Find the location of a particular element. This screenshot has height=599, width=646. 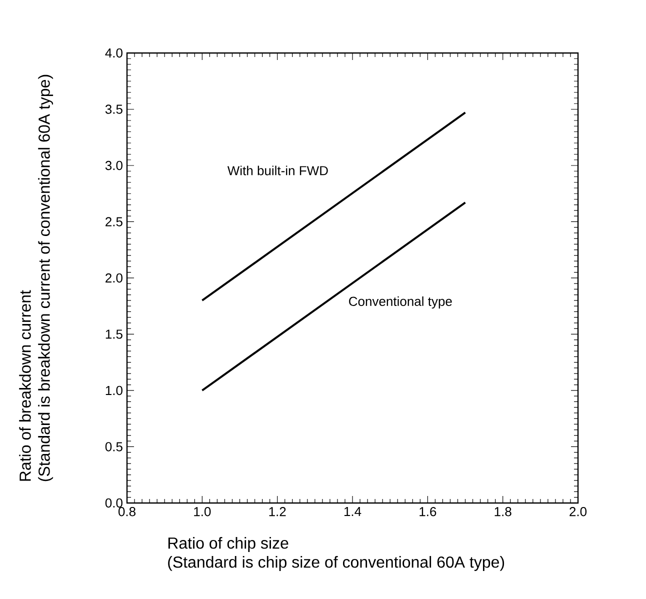

series-label: Conventional type is located at coordinates (400, 302).